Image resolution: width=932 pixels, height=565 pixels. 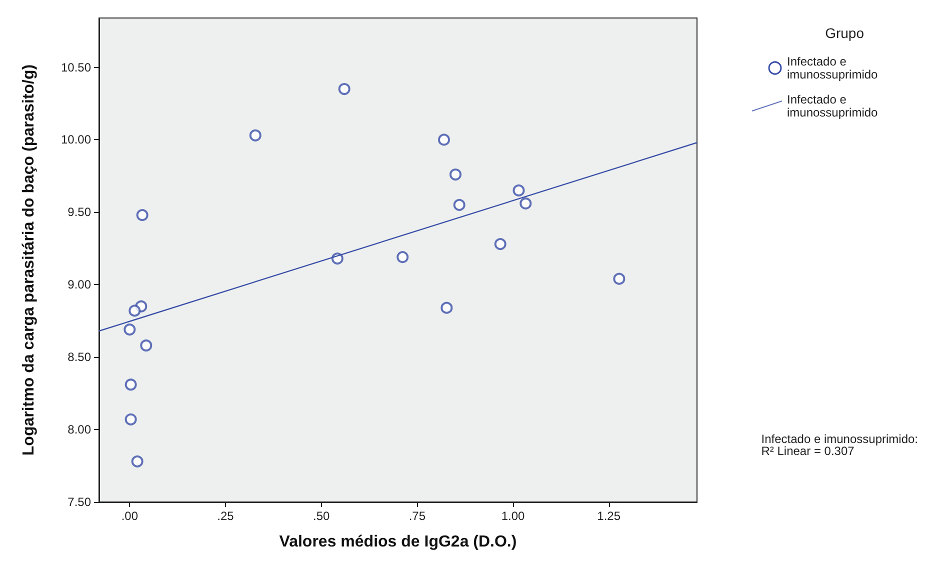 What do you see at coordinates (76, 67) in the screenshot?
I see `y-tick-label: 10.50` at bounding box center [76, 67].